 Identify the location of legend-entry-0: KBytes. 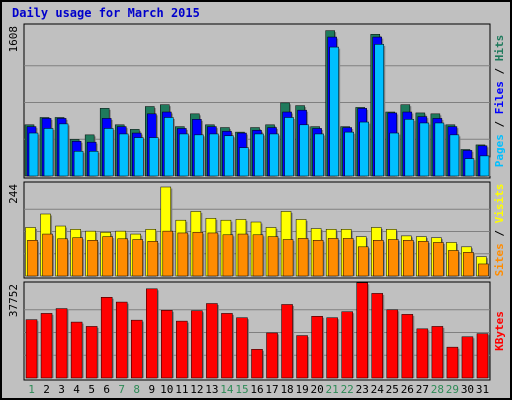
(499, 331).